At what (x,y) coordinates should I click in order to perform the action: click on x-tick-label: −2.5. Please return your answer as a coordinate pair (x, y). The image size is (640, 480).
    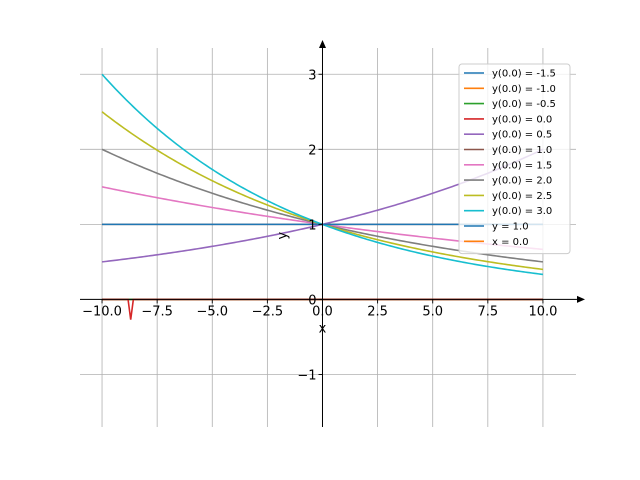
    Looking at the image, I should click on (268, 311).